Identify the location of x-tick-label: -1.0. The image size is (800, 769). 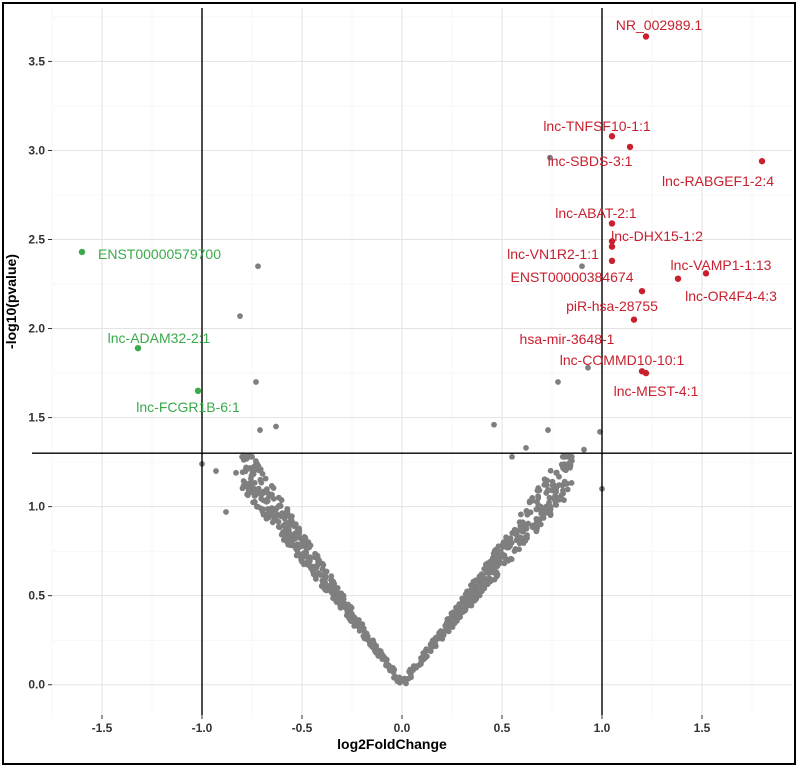
(202, 728).